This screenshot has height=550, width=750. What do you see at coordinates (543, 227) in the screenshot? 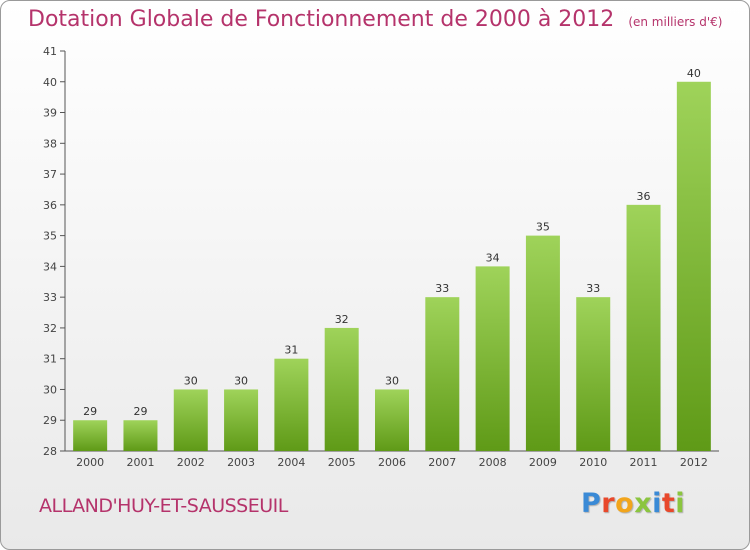
I see `bar-value-label: 35` at bounding box center [543, 227].